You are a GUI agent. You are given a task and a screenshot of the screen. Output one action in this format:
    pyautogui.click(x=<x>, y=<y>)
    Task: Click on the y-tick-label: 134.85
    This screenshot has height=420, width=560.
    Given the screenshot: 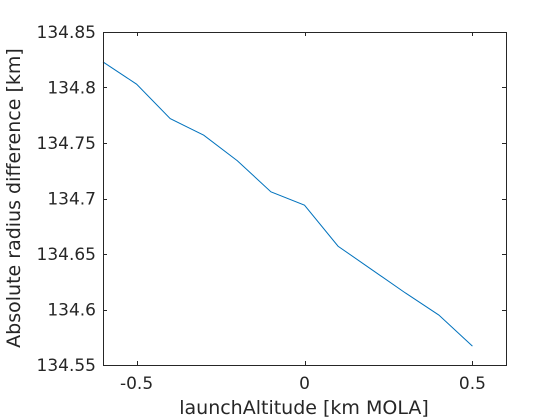 What is the action you would take?
    pyautogui.click(x=66, y=33)
    